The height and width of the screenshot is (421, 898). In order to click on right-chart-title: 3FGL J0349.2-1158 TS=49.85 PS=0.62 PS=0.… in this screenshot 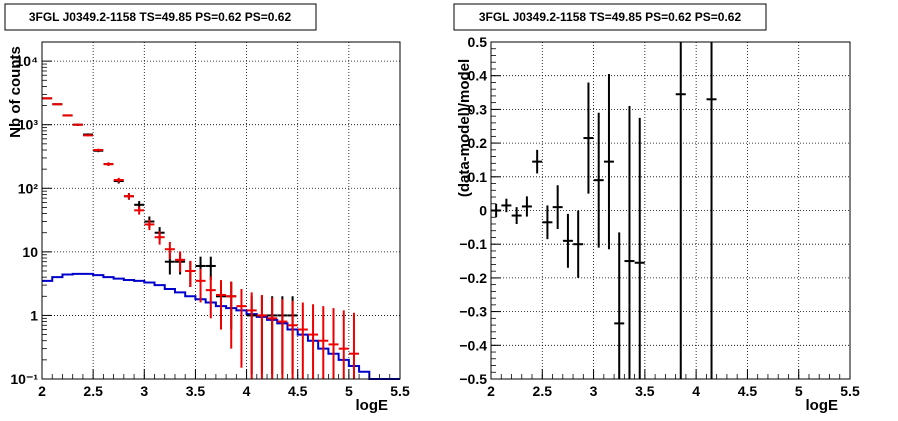, I will do `click(610, 17)`.